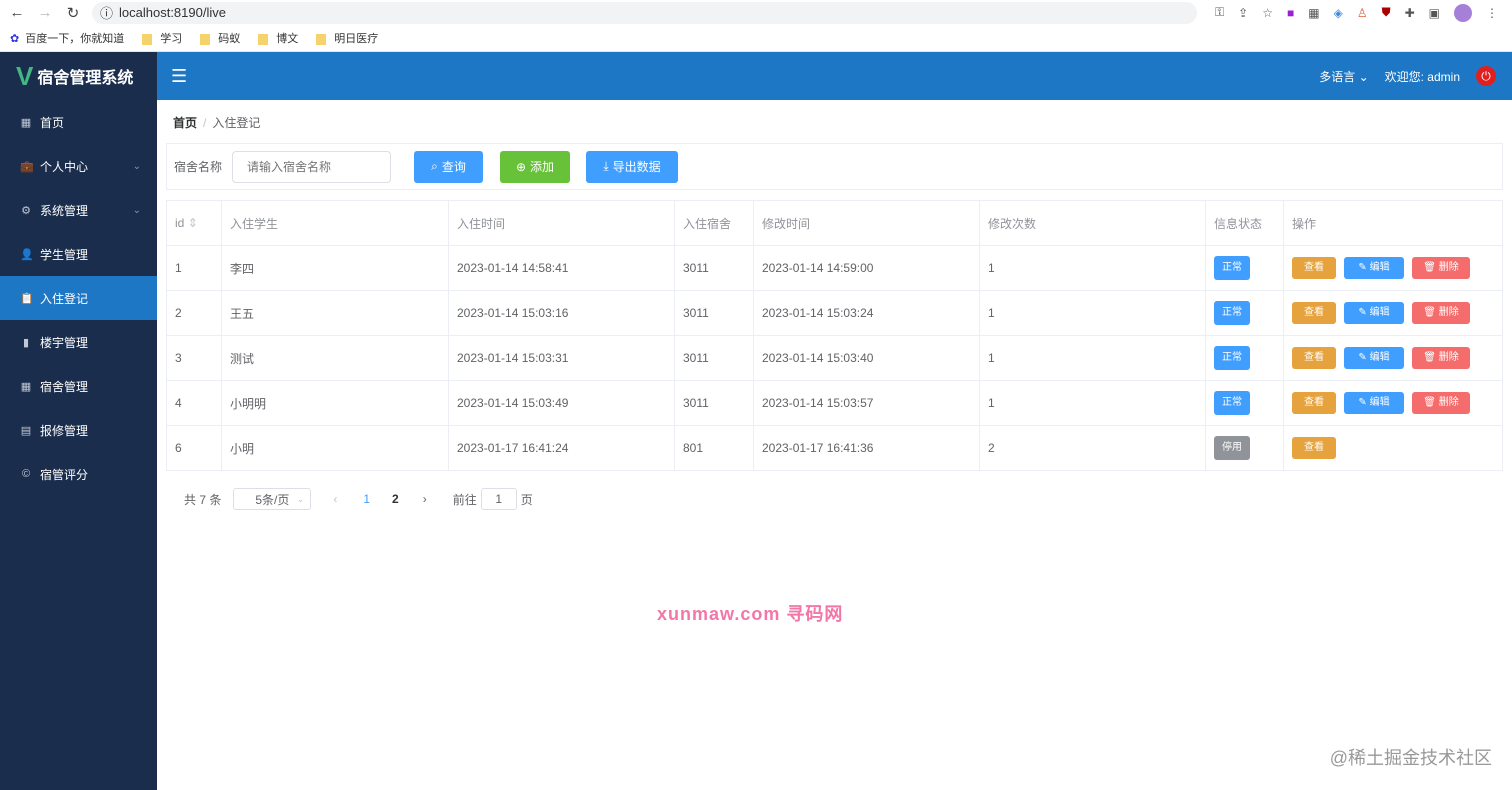  Describe the element at coordinates (714, 223) in the screenshot. I see `column-header: 入住宿舍` at that location.